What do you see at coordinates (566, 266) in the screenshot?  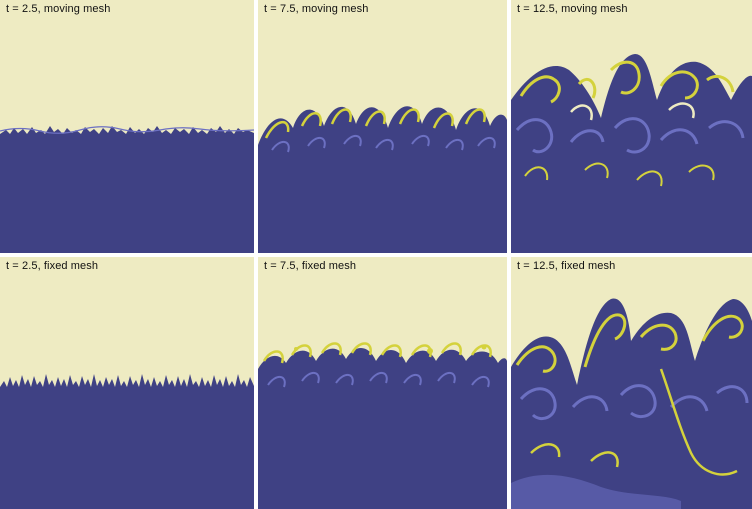 I see `panel-label: t = 12.5, fixed mesh` at bounding box center [566, 266].